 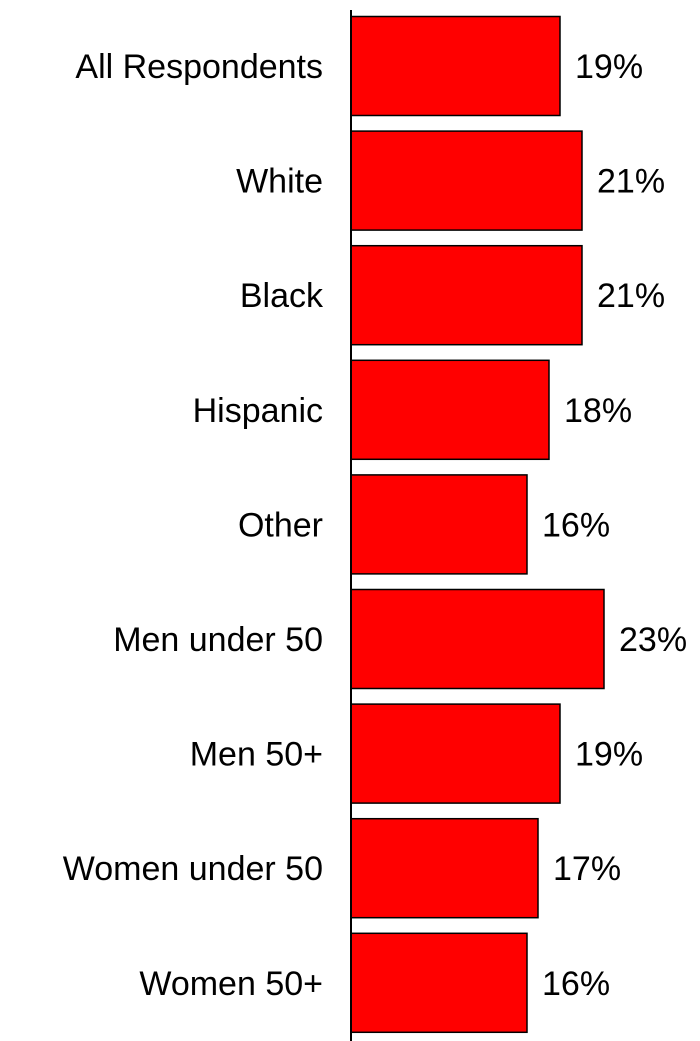 I want to click on category-label: Other, so click(x=280, y=525).